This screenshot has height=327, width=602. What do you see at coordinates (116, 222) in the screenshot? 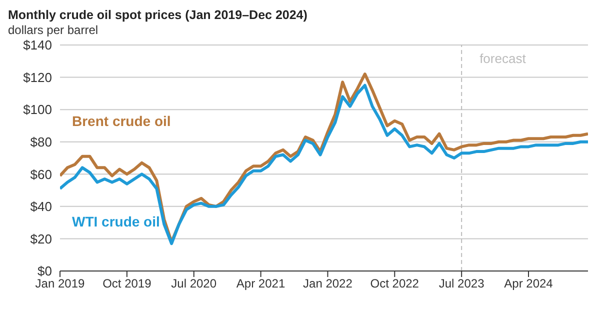
I see `series-label: WTI crude oil` at bounding box center [116, 222].